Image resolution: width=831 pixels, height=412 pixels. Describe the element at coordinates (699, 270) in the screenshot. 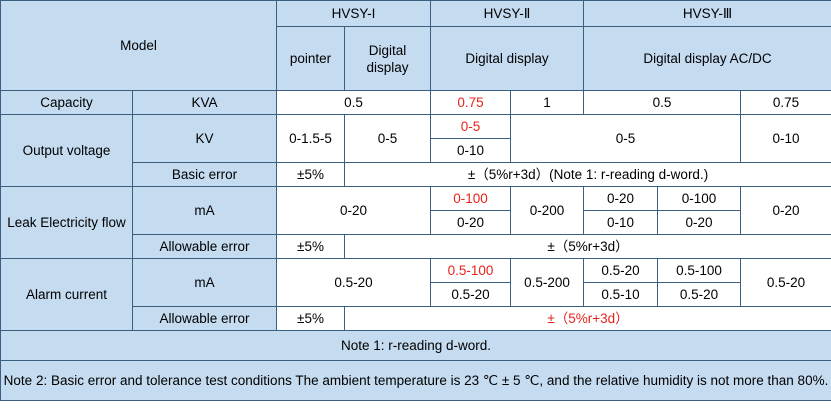

I see `alarm-hvsy3-b-top: 0.5-100` at that location.